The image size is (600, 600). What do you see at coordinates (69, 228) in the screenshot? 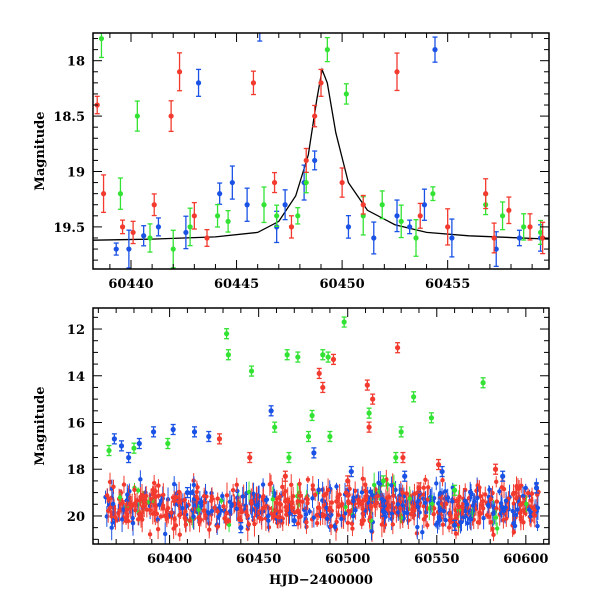
I see `y-tick-label: 19.5` at bounding box center [69, 228].